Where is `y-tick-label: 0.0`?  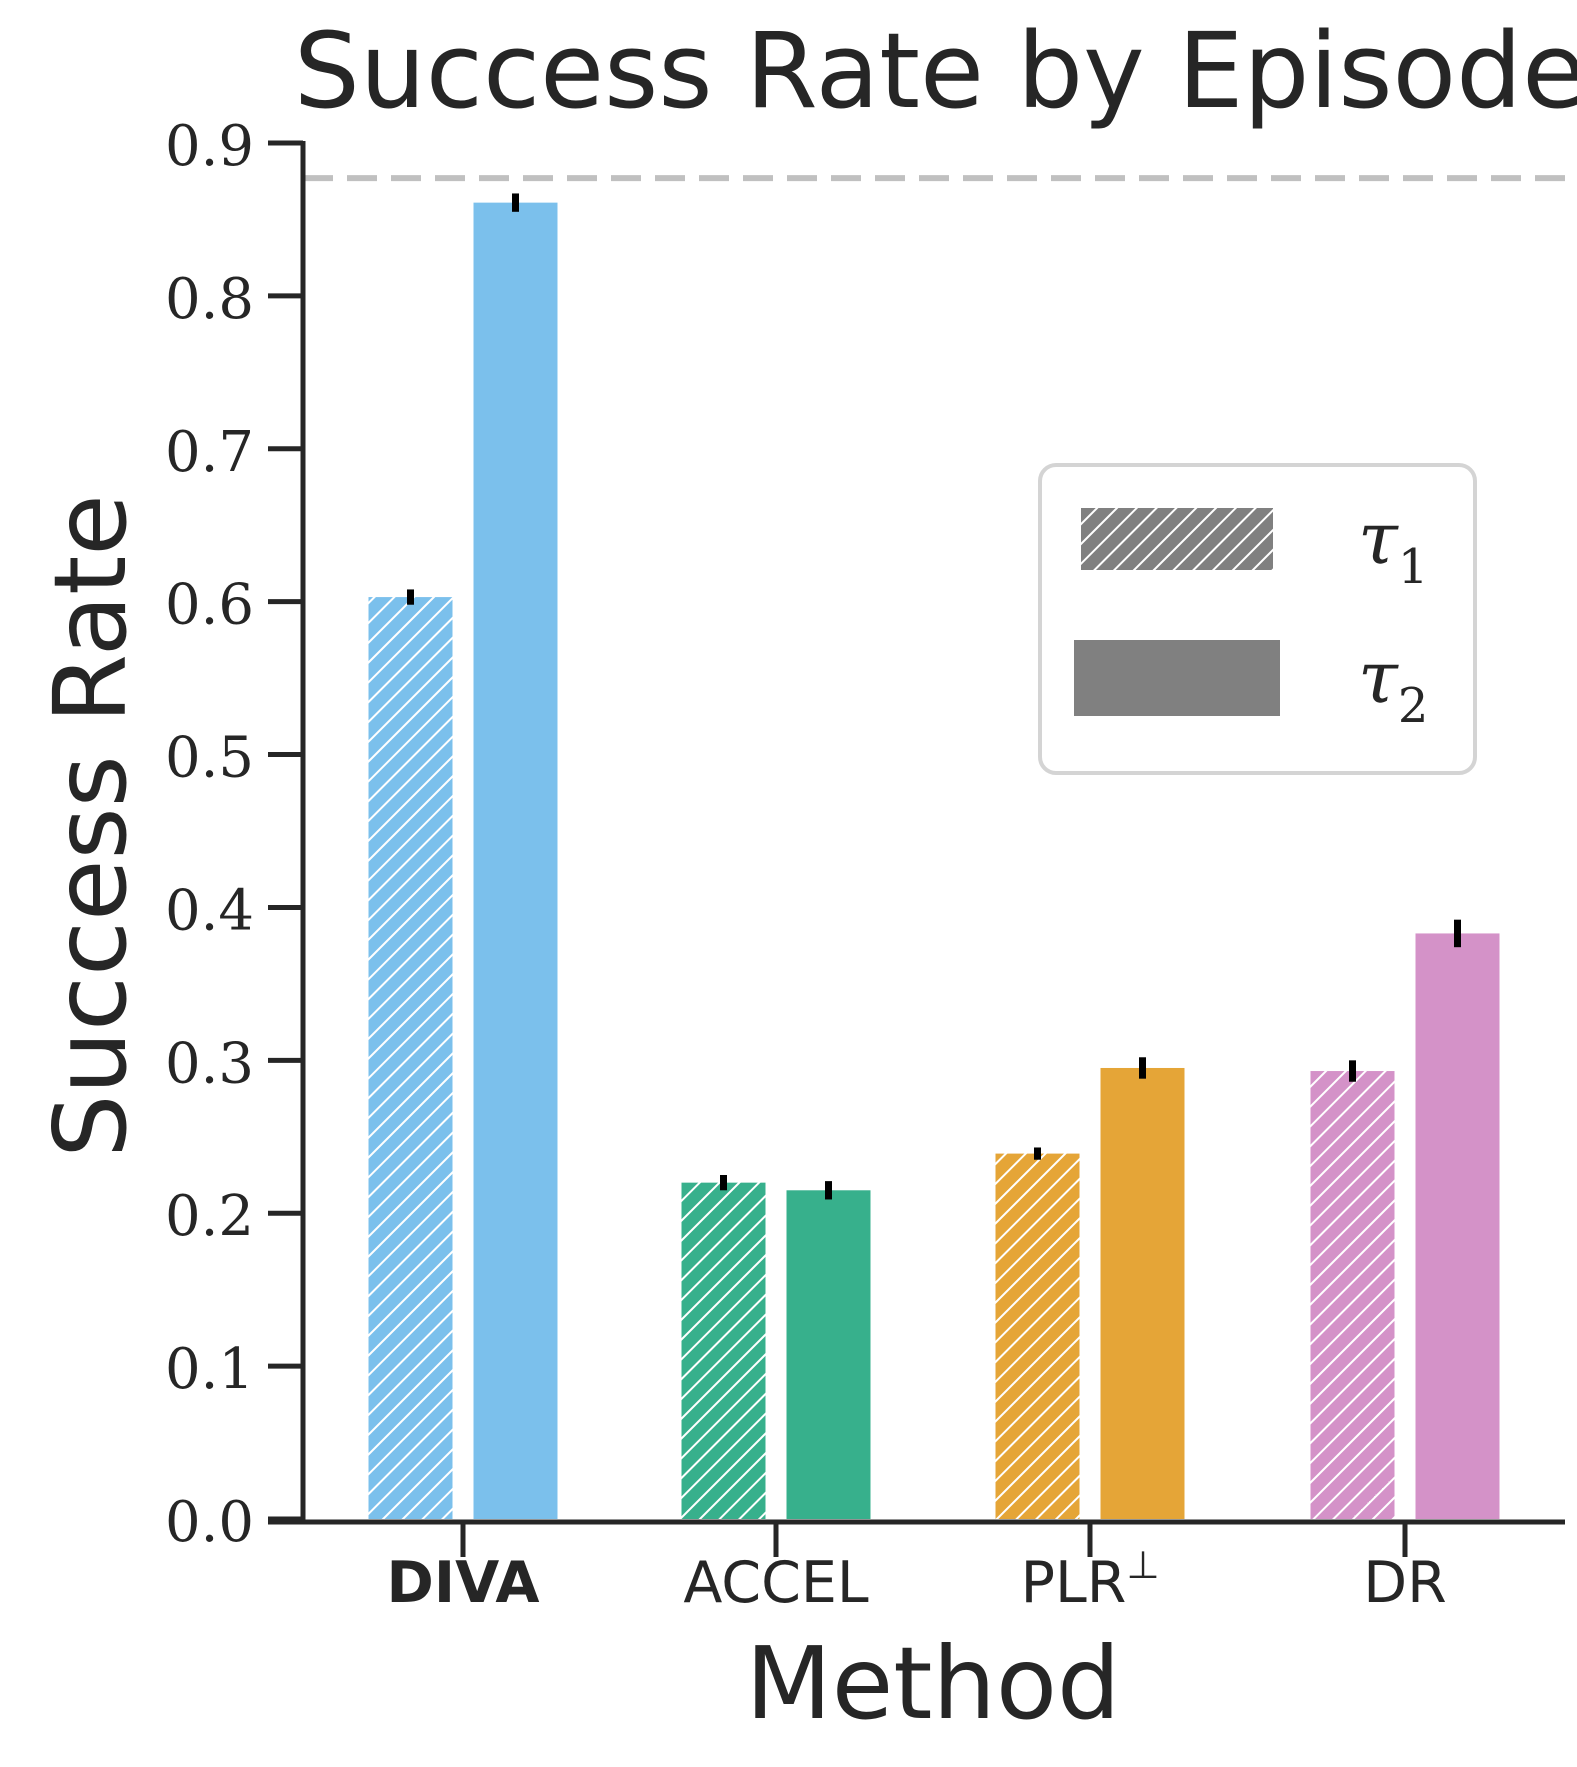
y-tick-label: 0.0 is located at coordinates (209, 1522).